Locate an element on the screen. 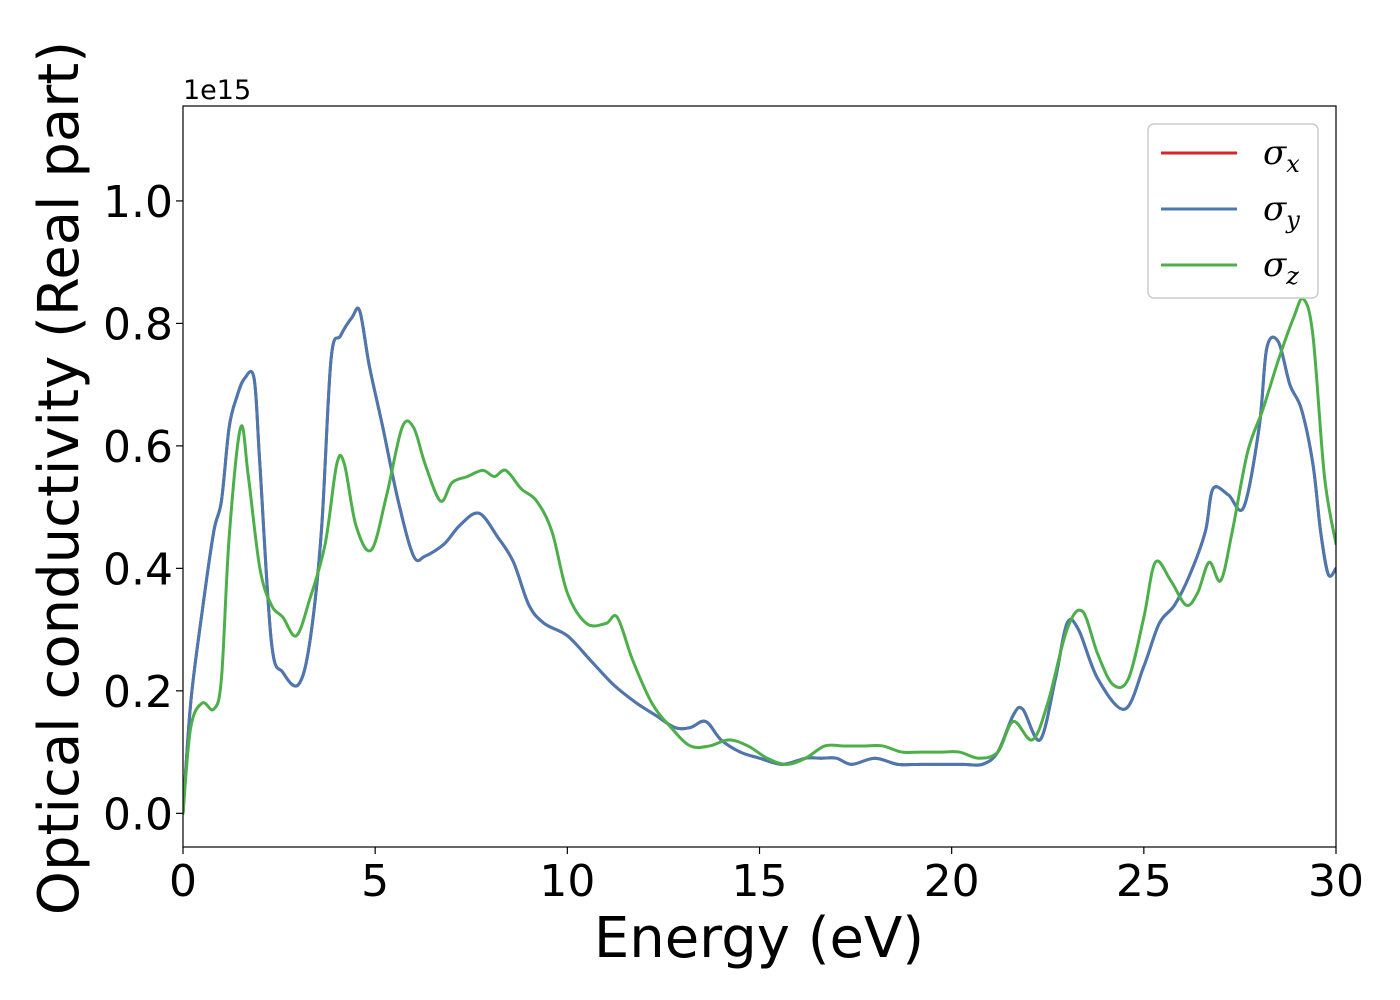 This screenshot has width=1400, height=1000. x-tick-label: 5 is located at coordinates (375, 881).